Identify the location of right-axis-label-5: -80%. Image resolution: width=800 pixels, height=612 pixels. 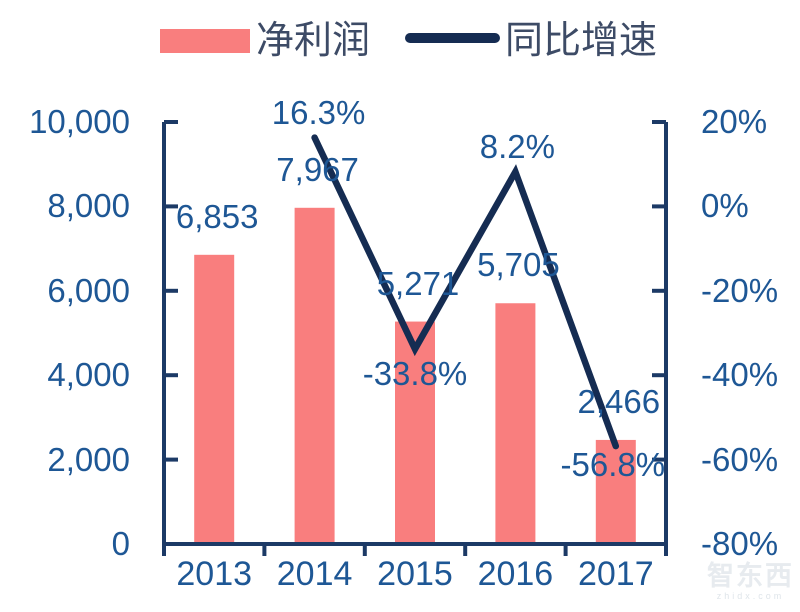
(740, 543).